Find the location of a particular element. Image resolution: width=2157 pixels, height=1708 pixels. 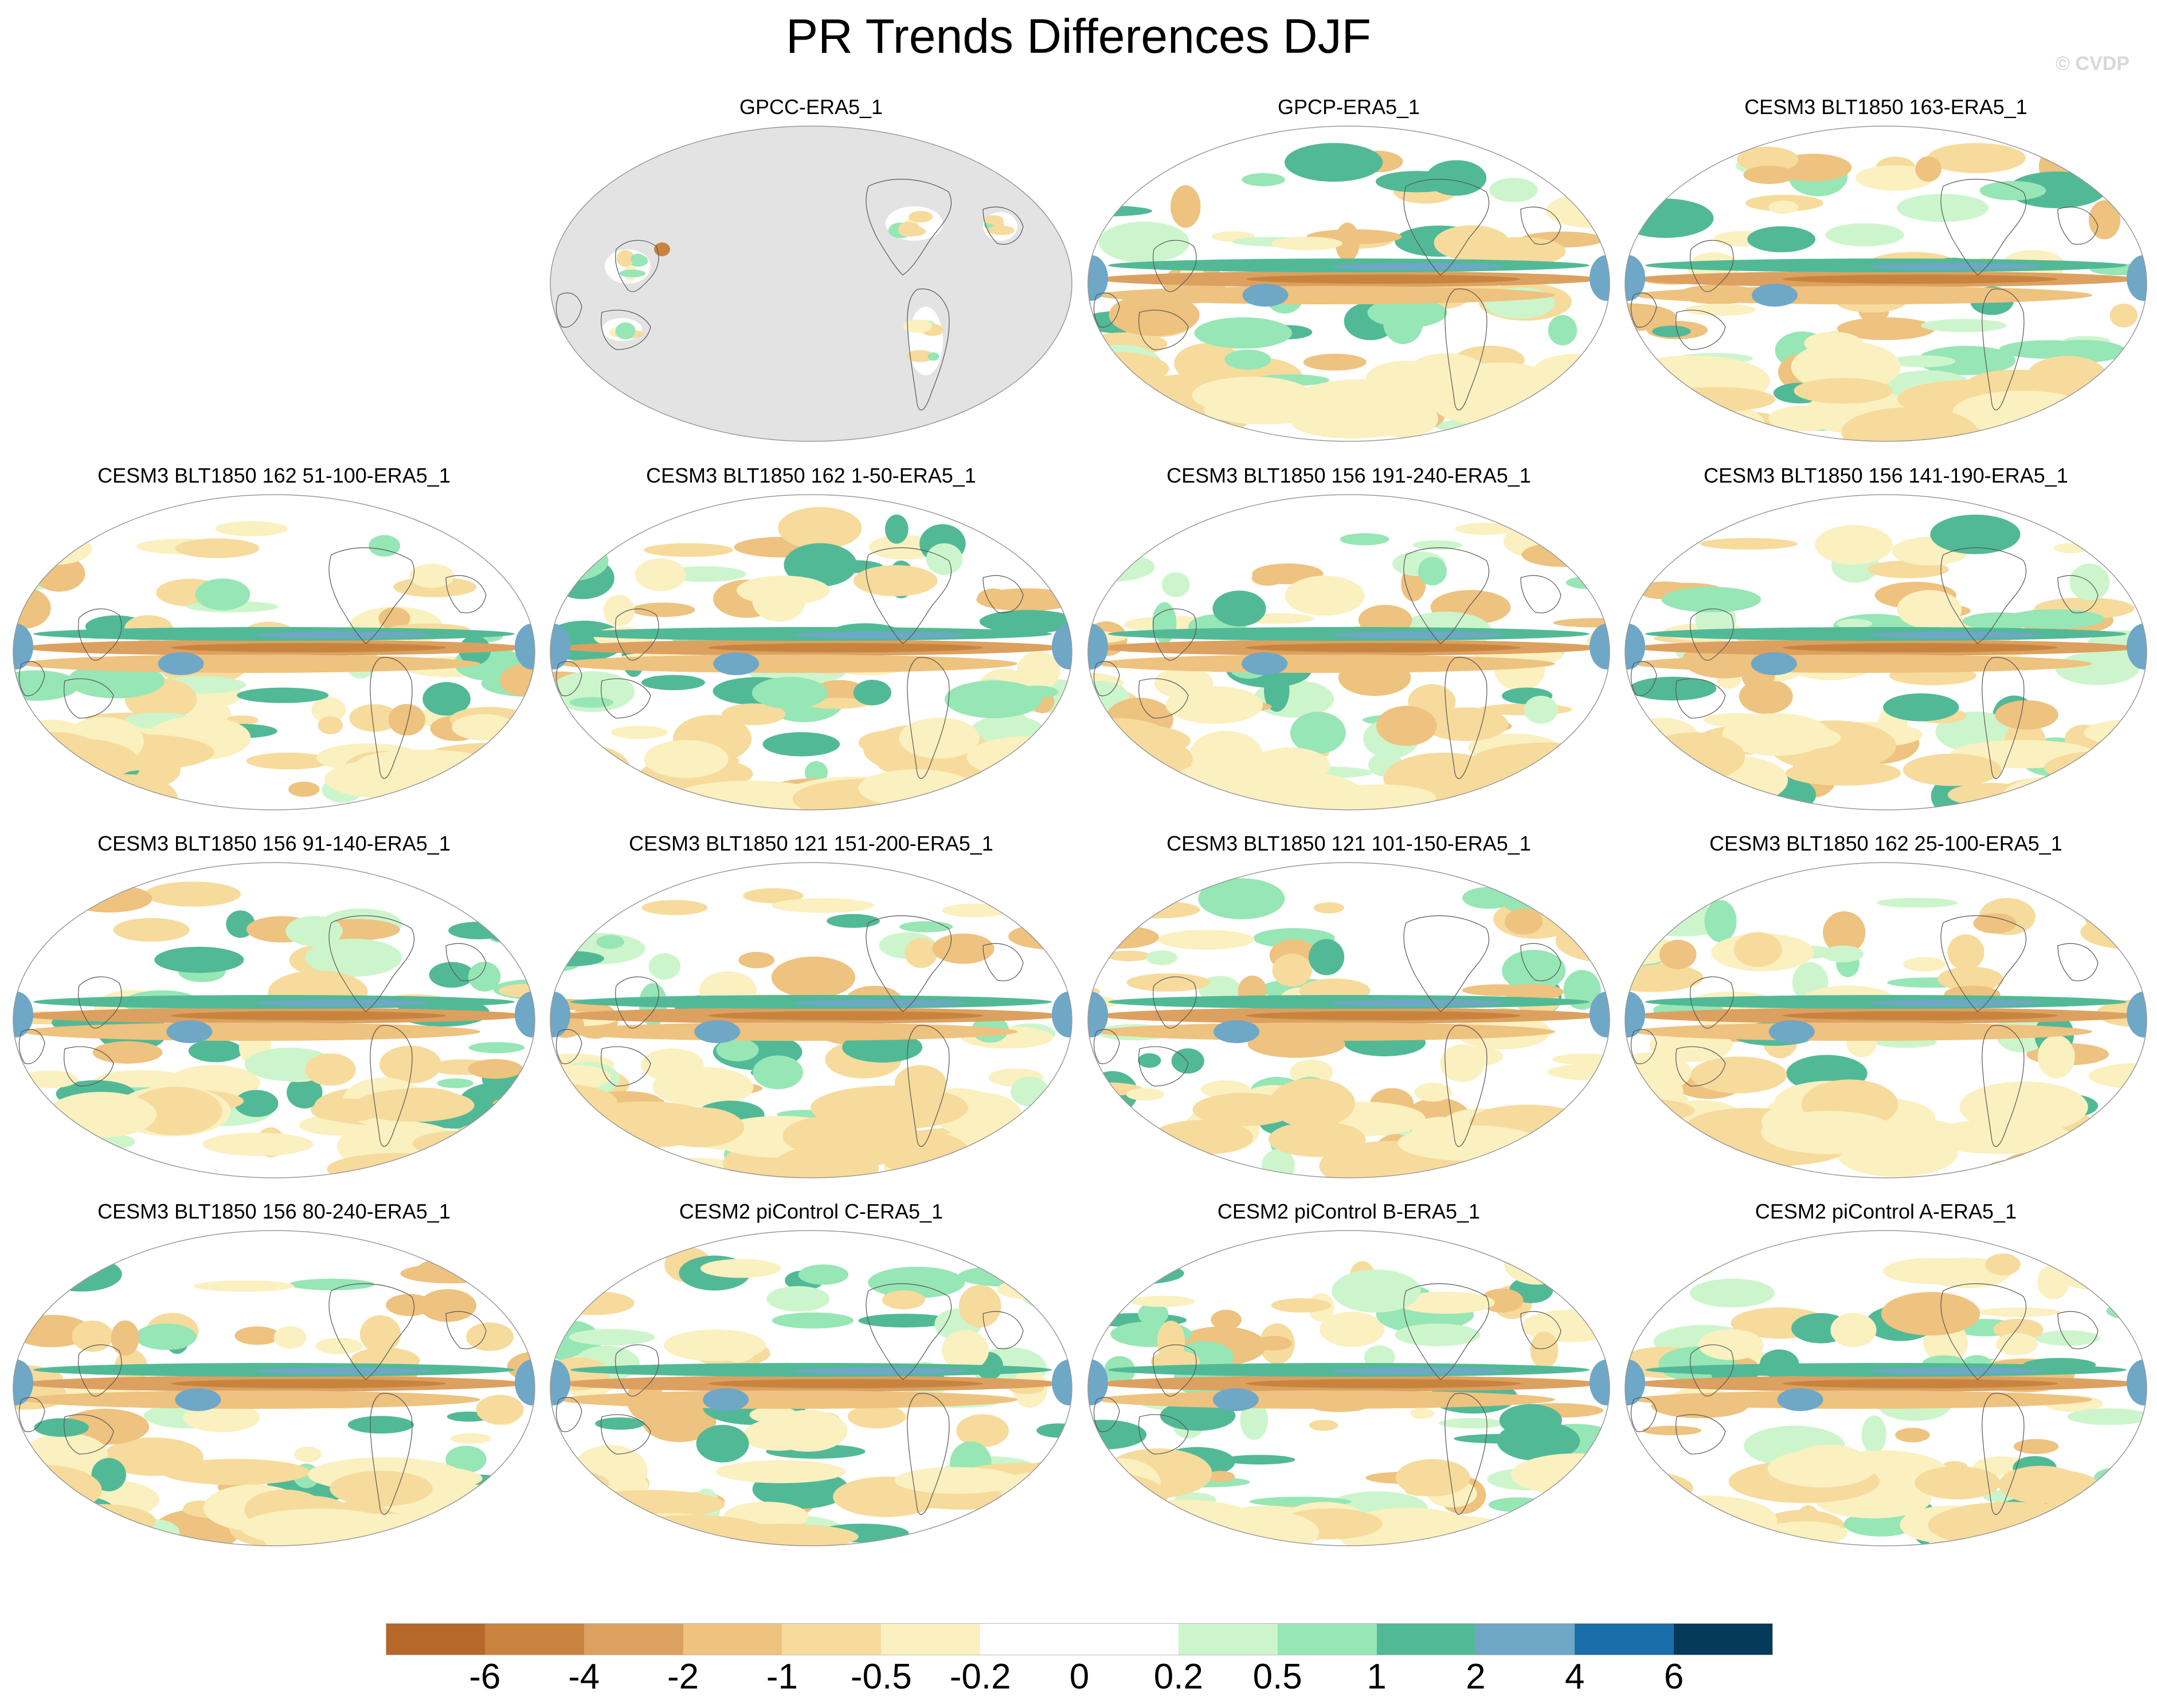

map-panel: CESM2 piControl A-ERA5_1 is located at coordinates (1886, 1382).